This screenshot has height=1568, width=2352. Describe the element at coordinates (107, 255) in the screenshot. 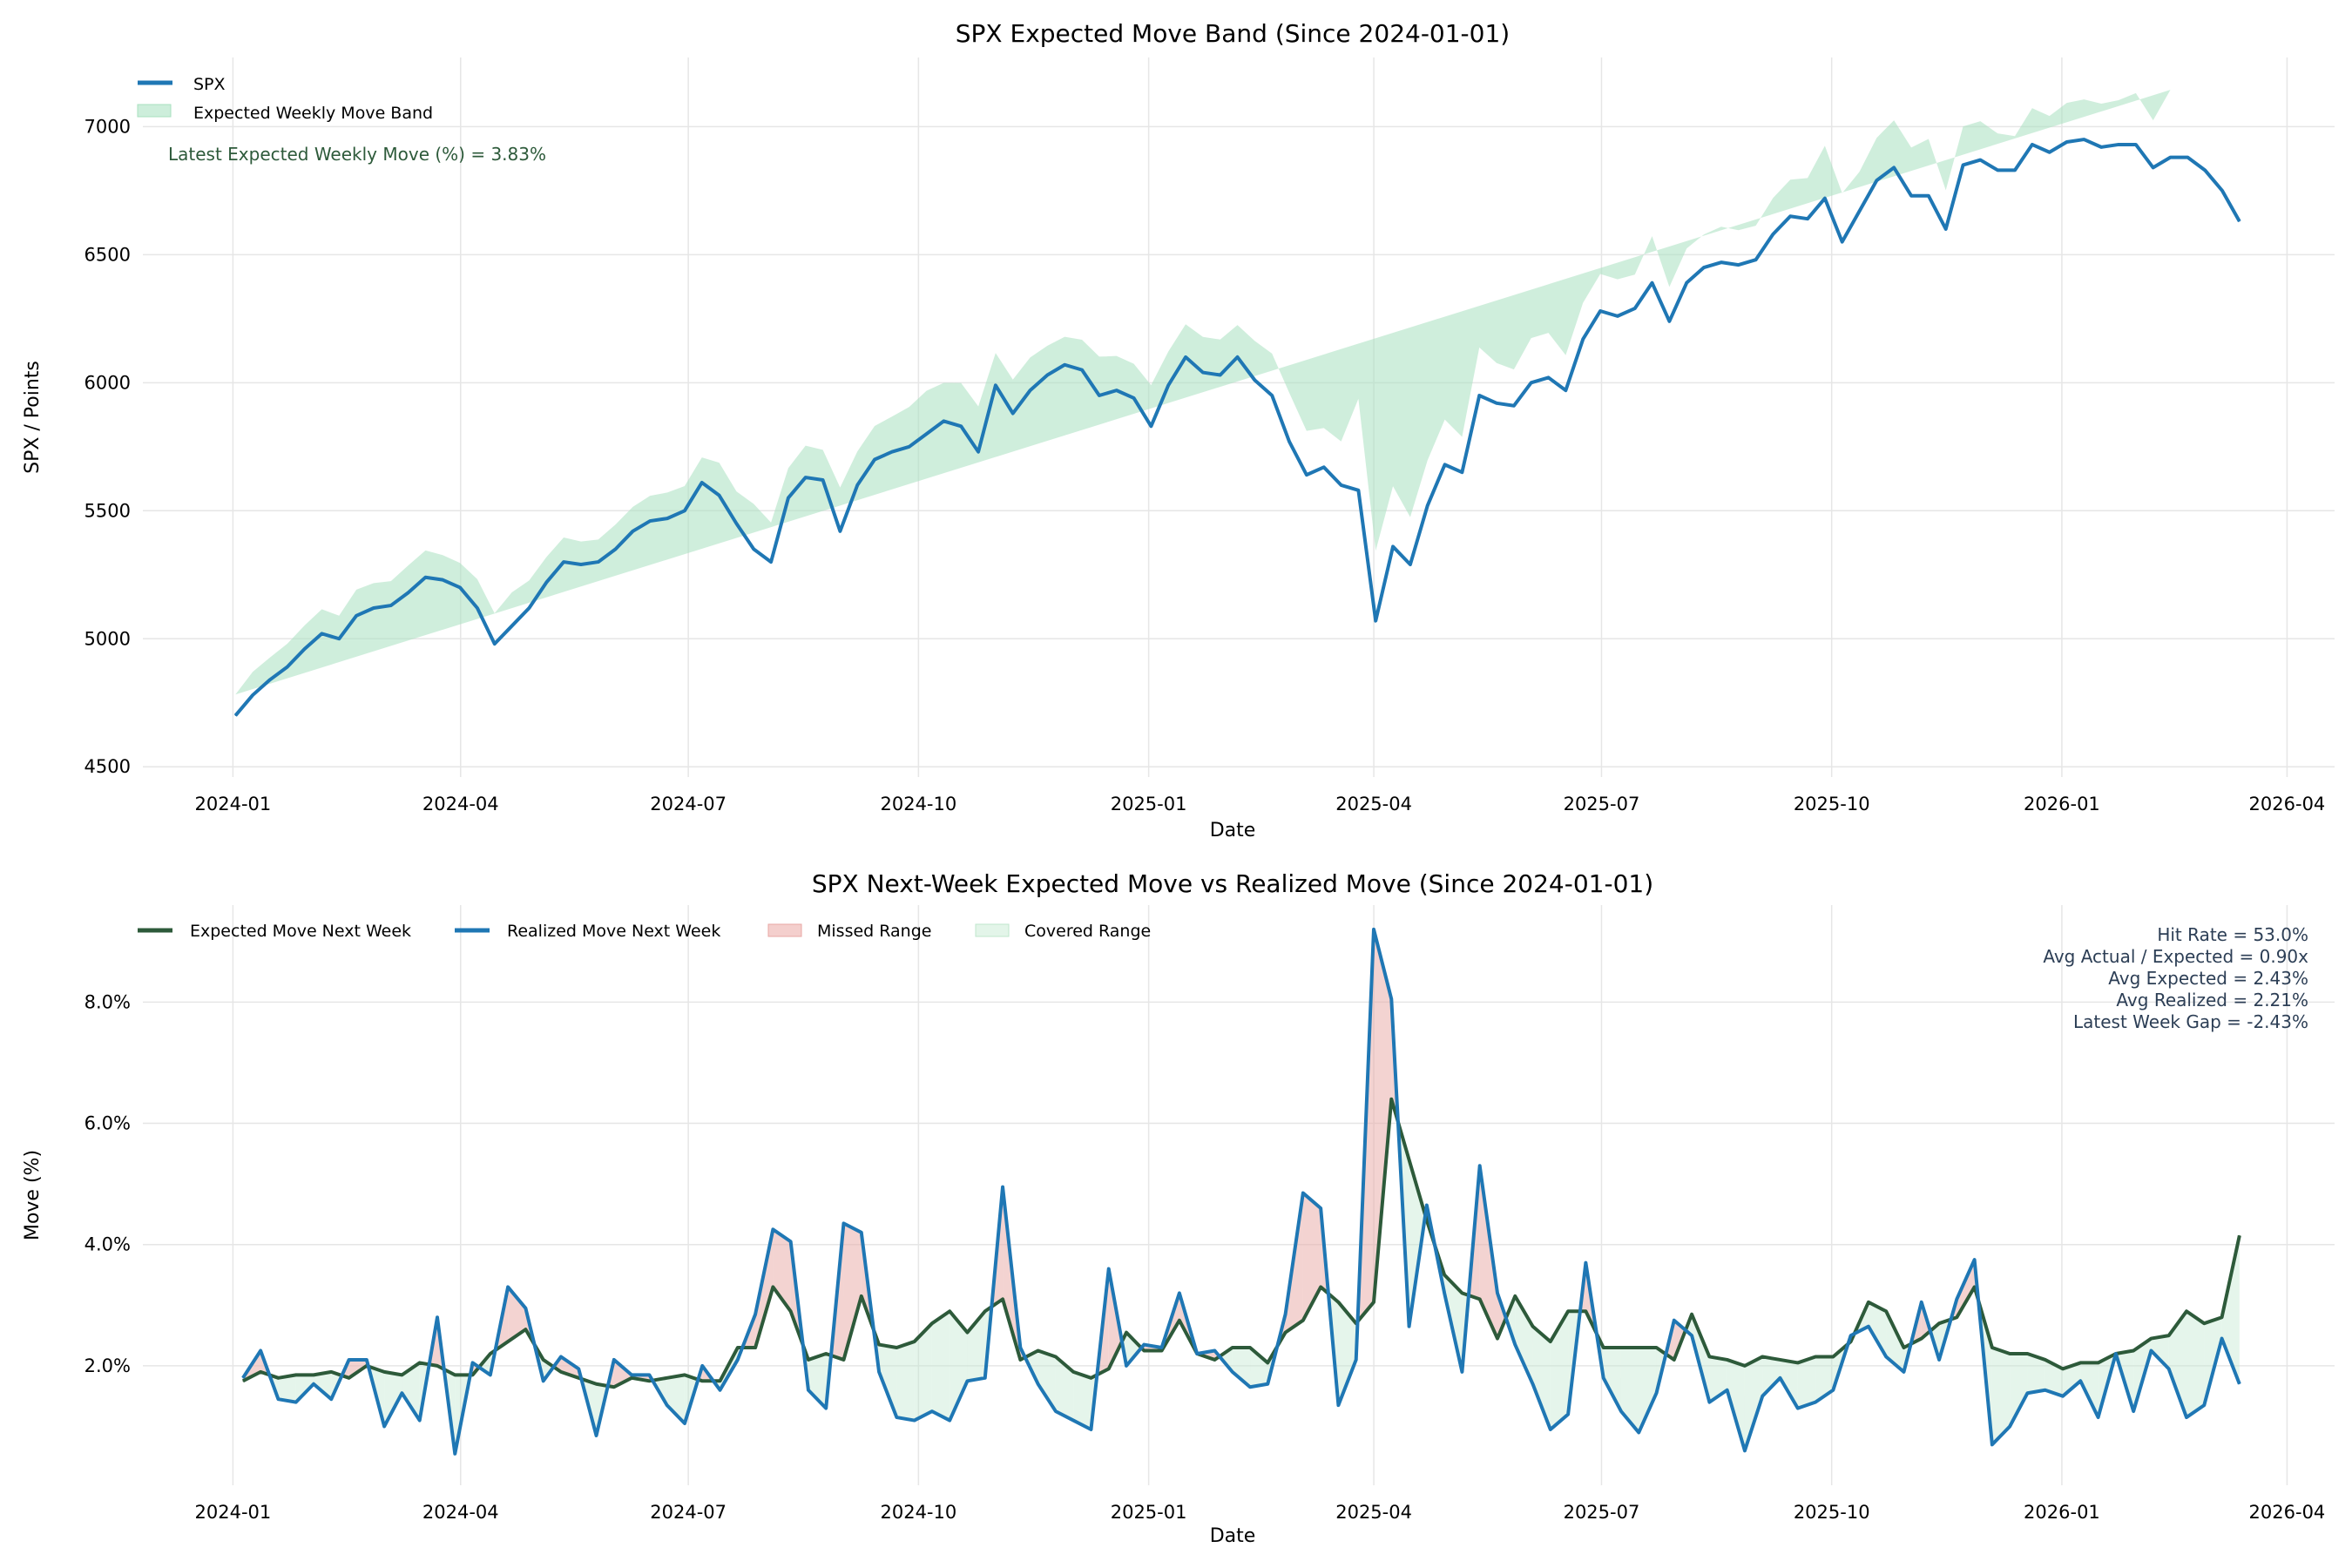

I see `y-tick-label: 6500` at that location.